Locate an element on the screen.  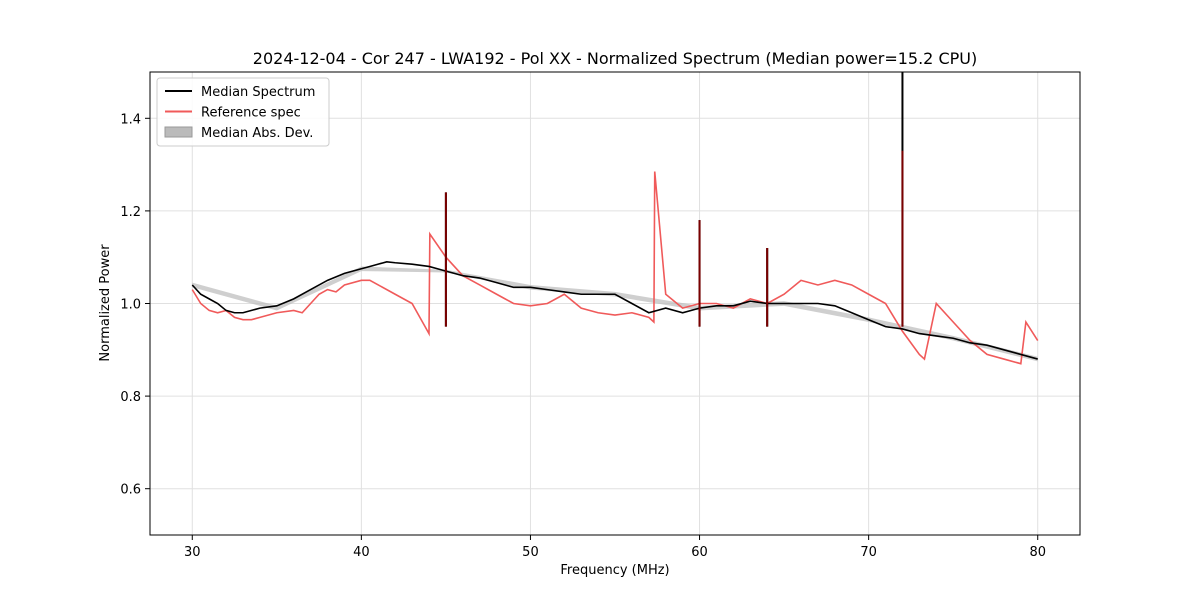
y-tick-label: 0.8 is located at coordinates (130, 397).